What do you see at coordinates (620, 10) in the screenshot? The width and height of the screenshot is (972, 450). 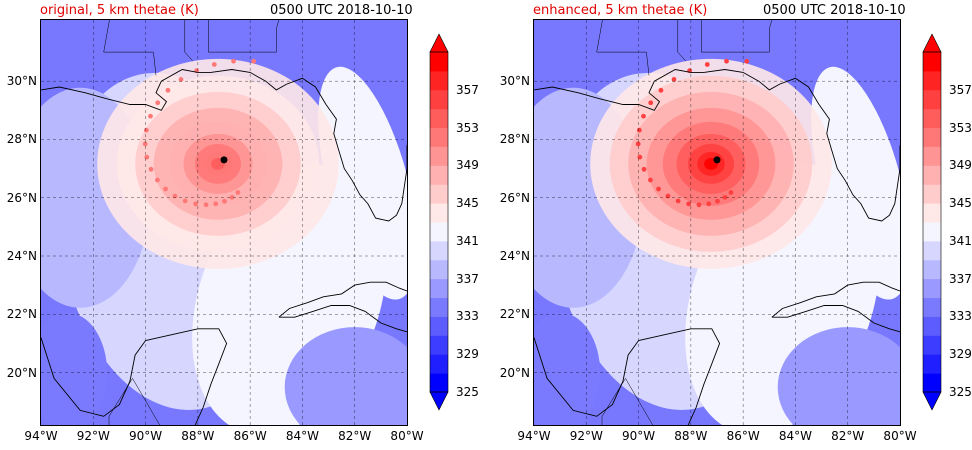 I see `panel-title: enhanced, 5 km thetae (K)` at bounding box center [620, 10].